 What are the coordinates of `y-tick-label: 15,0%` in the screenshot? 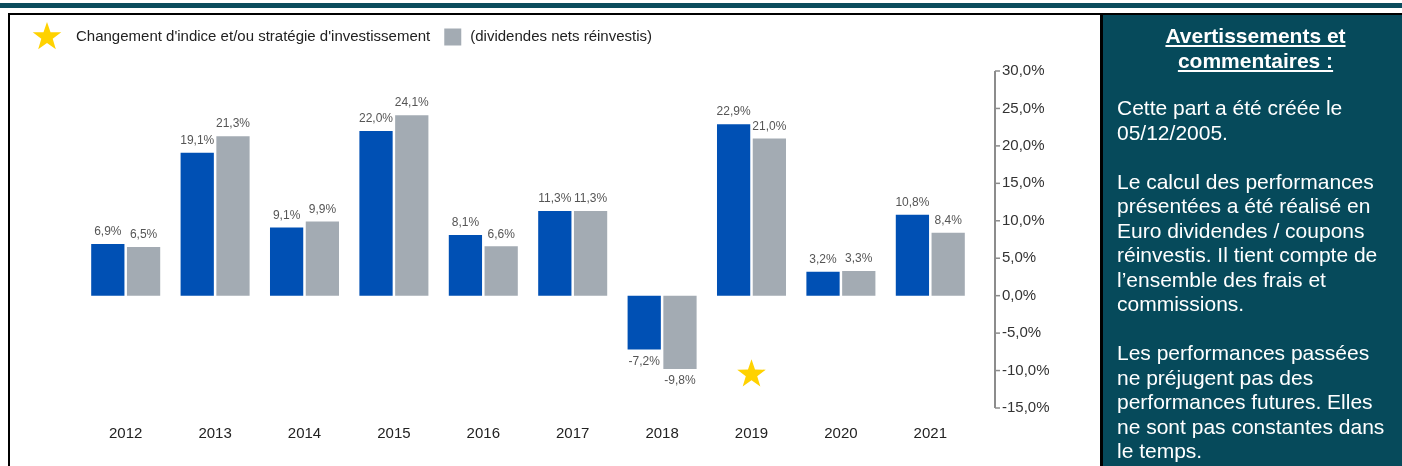 It's located at (1023, 182).